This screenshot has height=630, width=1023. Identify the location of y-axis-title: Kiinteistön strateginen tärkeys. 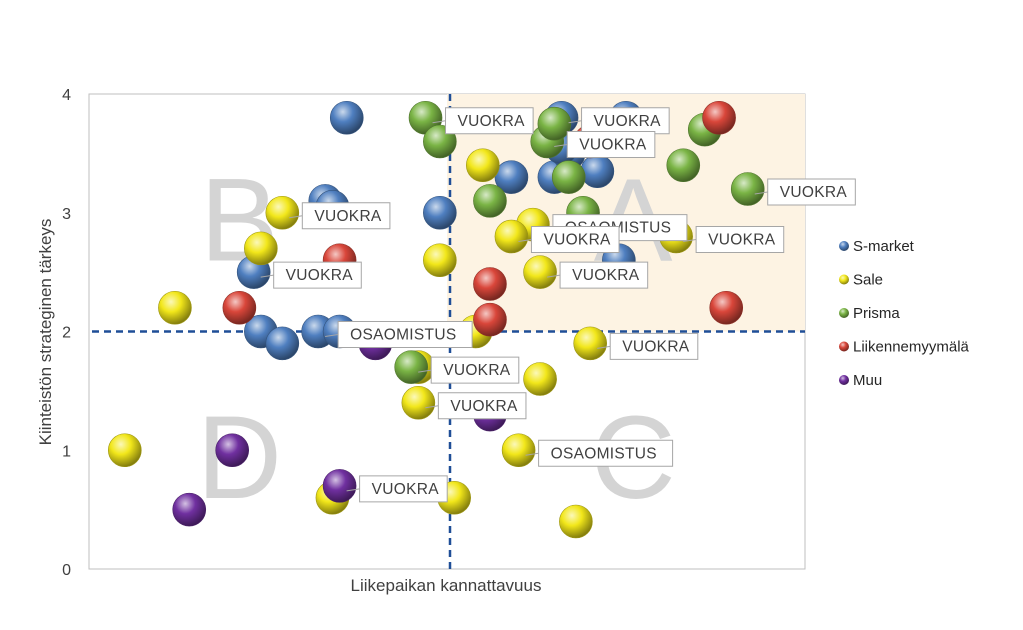
(45, 332).